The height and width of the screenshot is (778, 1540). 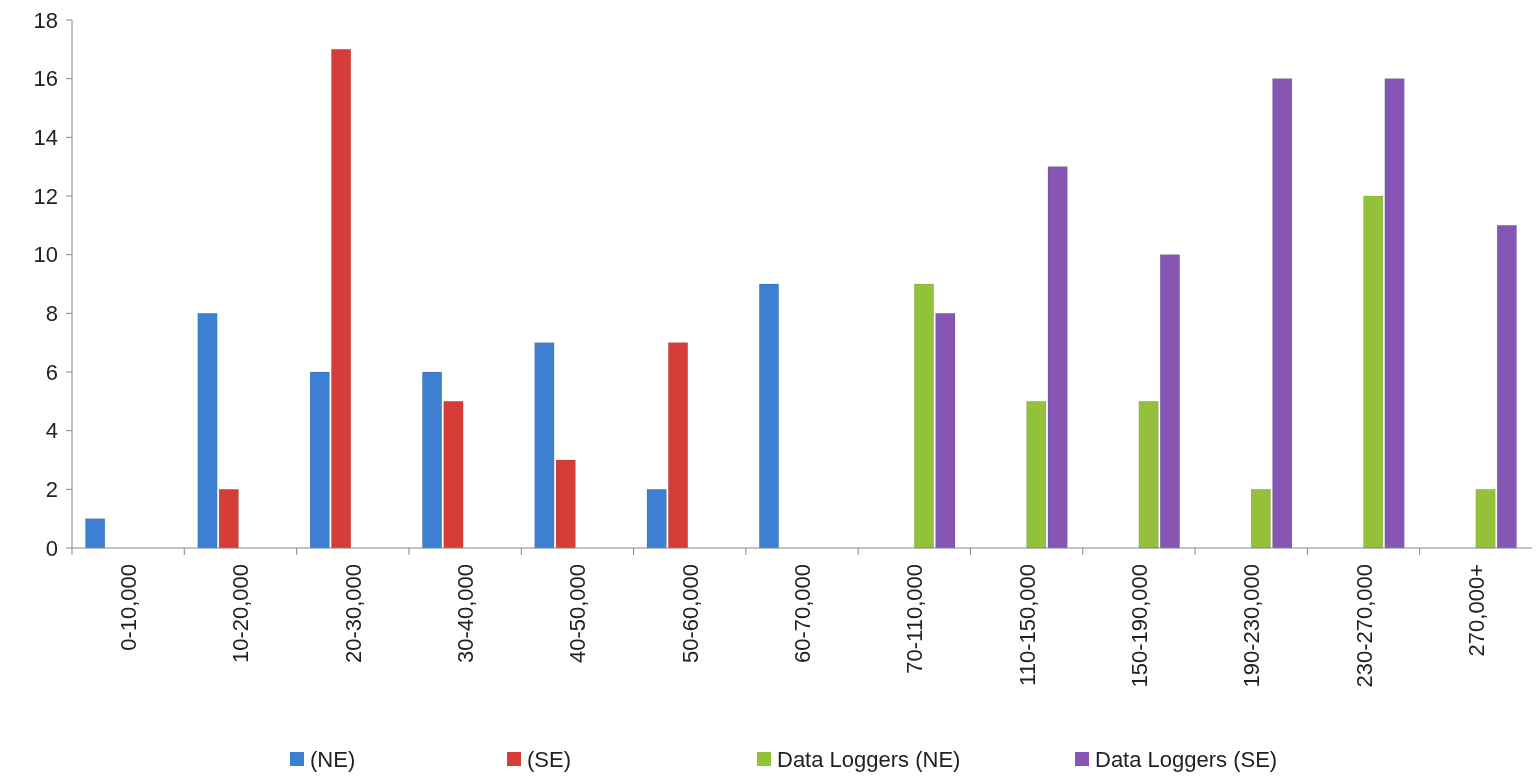 I want to click on y-tick-label: 2, so click(x=51, y=490).